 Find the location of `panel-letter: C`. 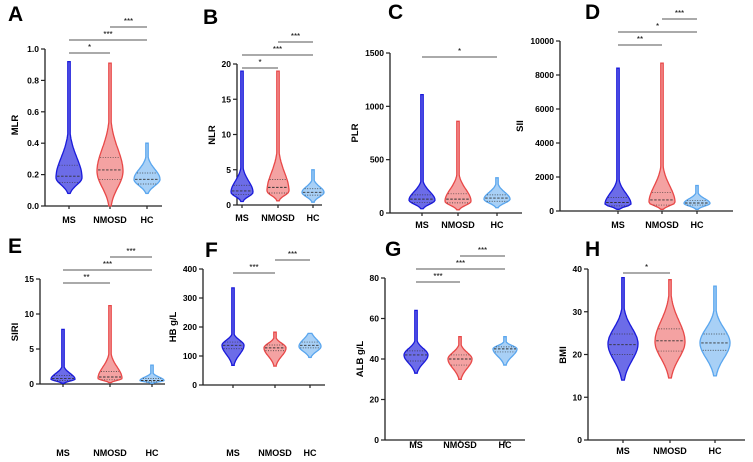

panel-letter: C is located at coordinates (395, 12).